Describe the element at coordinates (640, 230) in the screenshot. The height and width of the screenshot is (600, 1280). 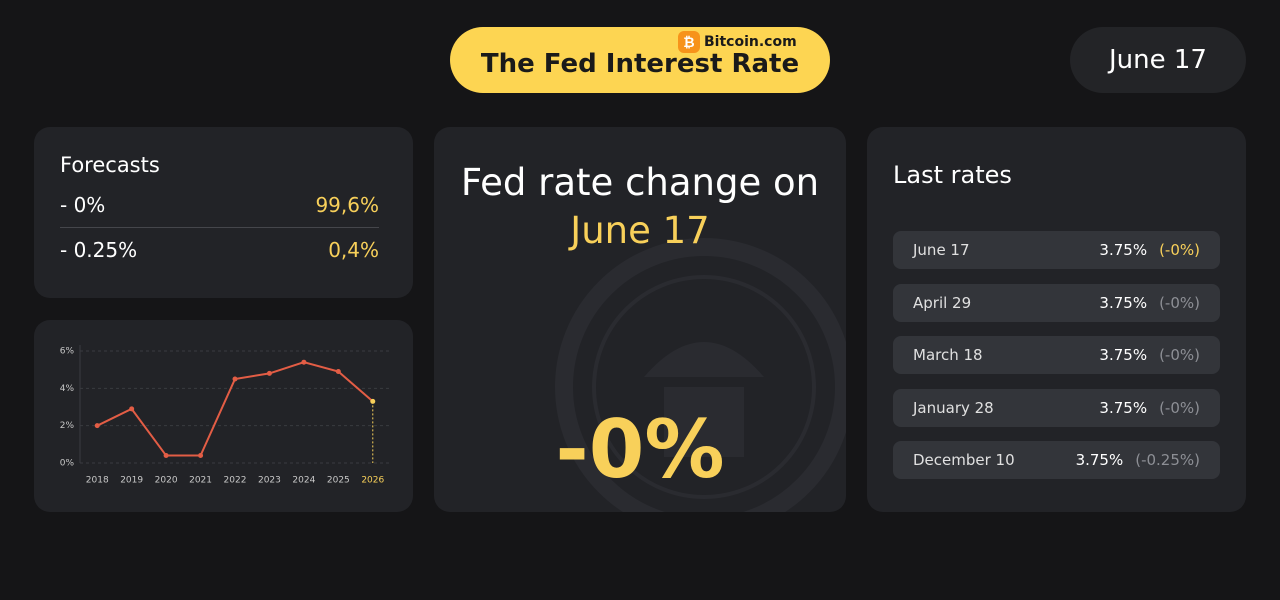
I see `center-date: June 17` at that location.